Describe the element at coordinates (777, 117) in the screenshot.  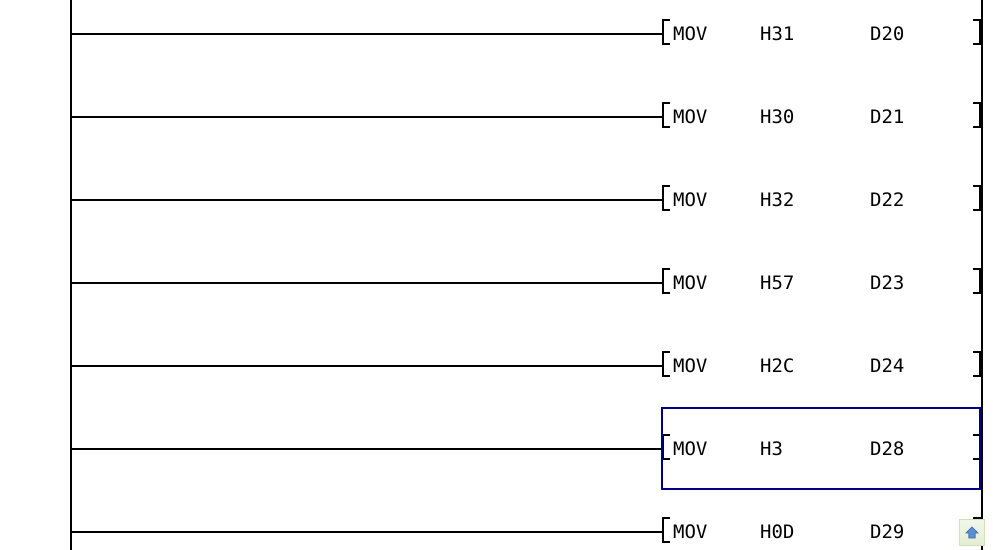
I see `instruction-source: H30` at that location.